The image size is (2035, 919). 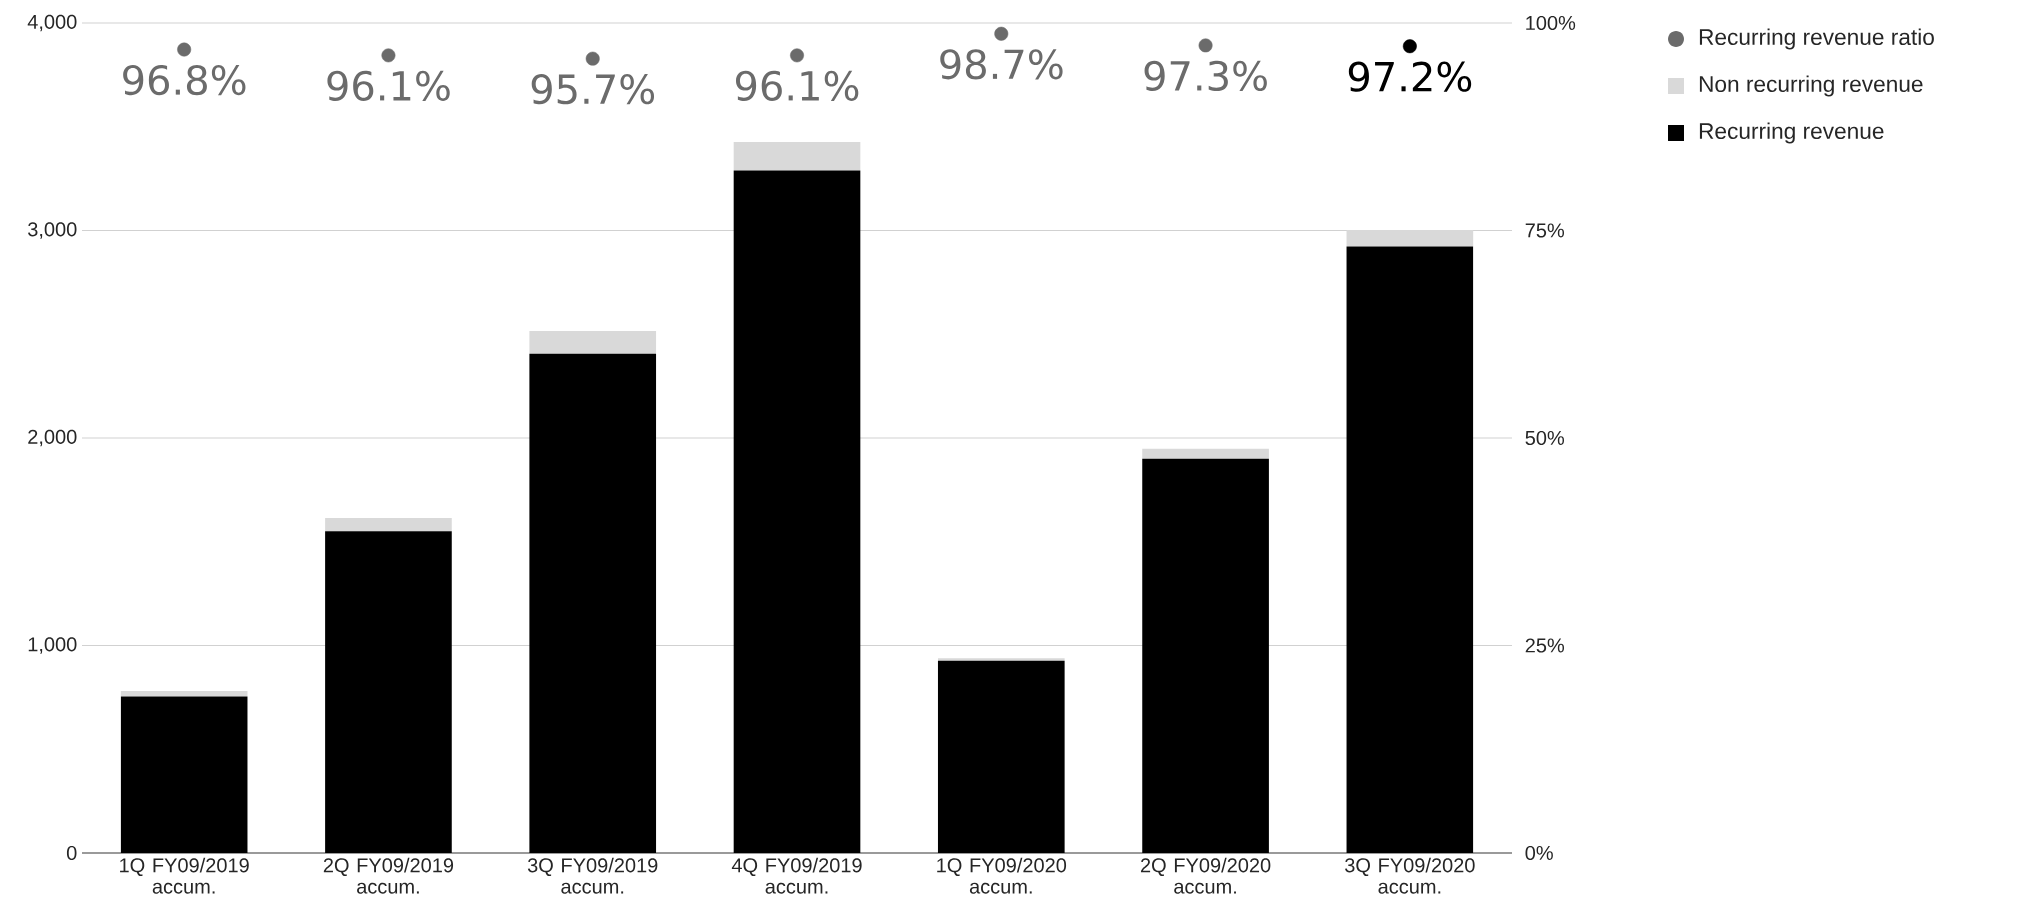 What do you see at coordinates (52, 438) in the screenshot?
I see `y-tick-label: 2,000` at bounding box center [52, 438].